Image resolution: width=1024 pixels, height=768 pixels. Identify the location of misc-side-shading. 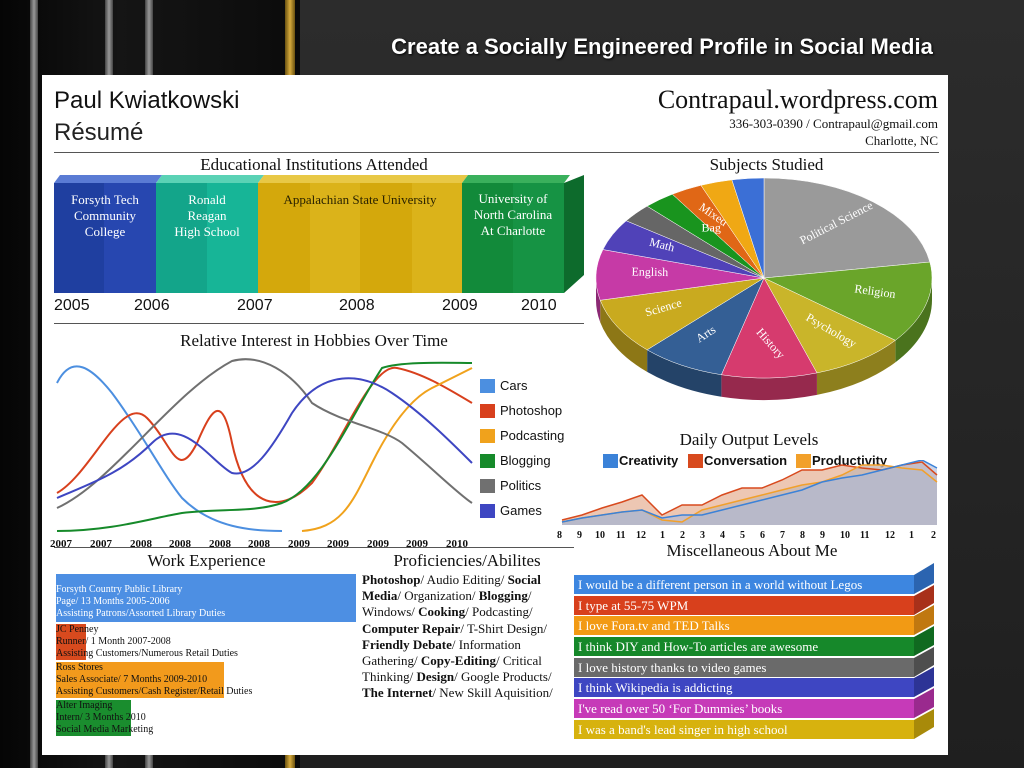
(924, 651).